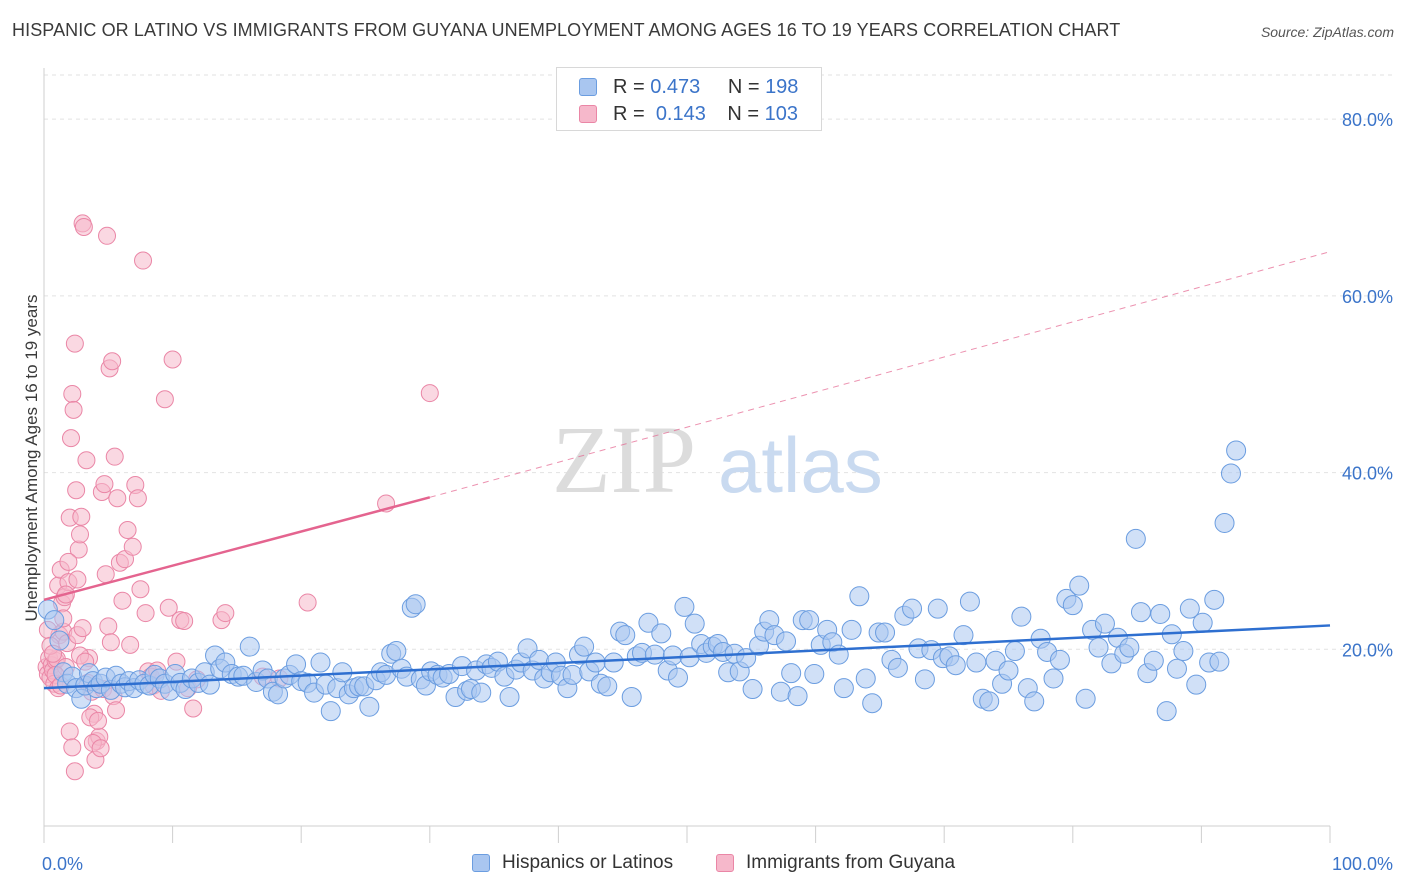  Describe the element at coordinates (781, 113) in the screenshot. I see `n-value: 103` at that location.